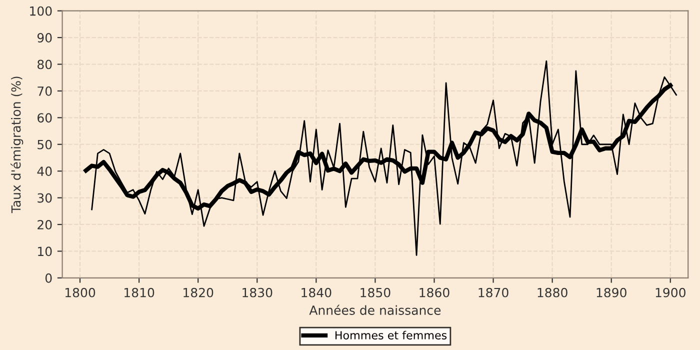 The width and height of the screenshot is (700, 350). What do you see at coordinates (44, 171) in the screenshot?
I see `y-tick-label: 40` at bounding box center [44, 171].